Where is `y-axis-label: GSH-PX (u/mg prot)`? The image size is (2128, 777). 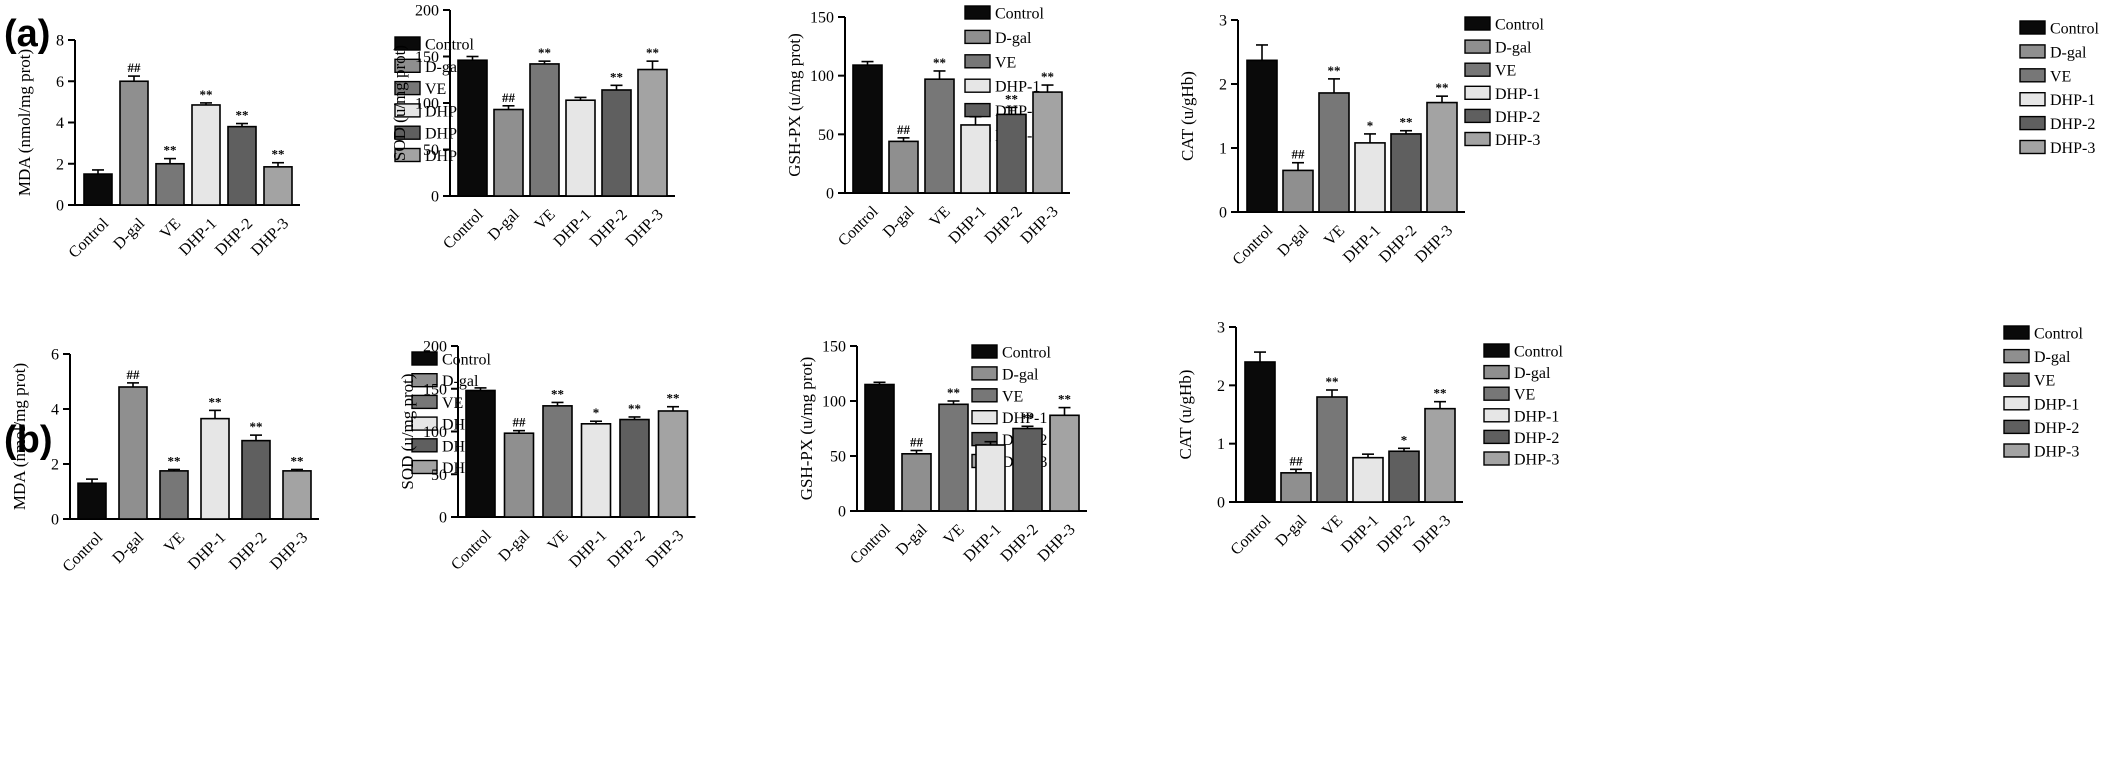
y-axis-label: GSH-PX (u/mg prot) is located at coordinates (794, 105).